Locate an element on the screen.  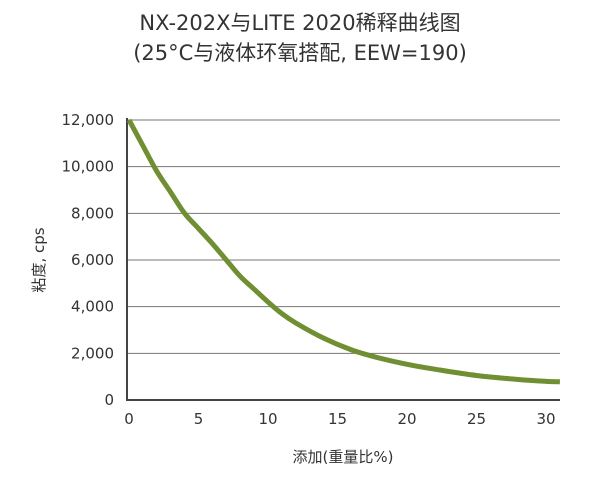
y-tick-label: 10,000 is located at coordinates (88, 167).